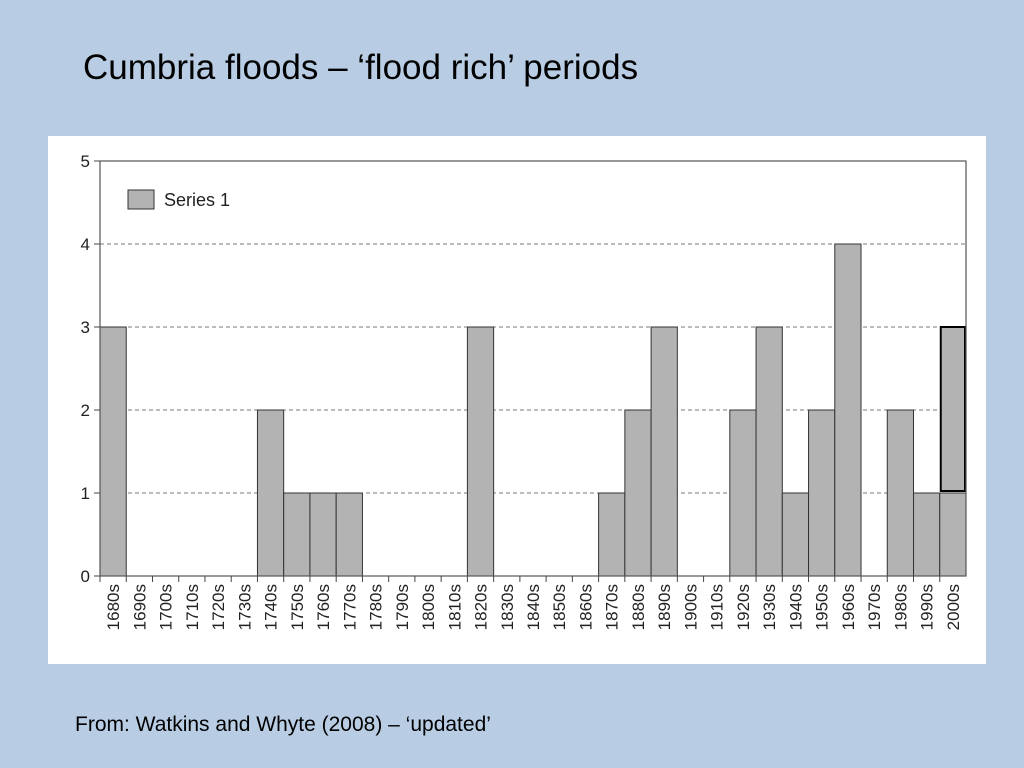 The image size is (1024, 768). What do you see at coordinates (533, 607) in the screenshot?
I see `x-tick-label: 1840s` at bounding box center [533, 607].